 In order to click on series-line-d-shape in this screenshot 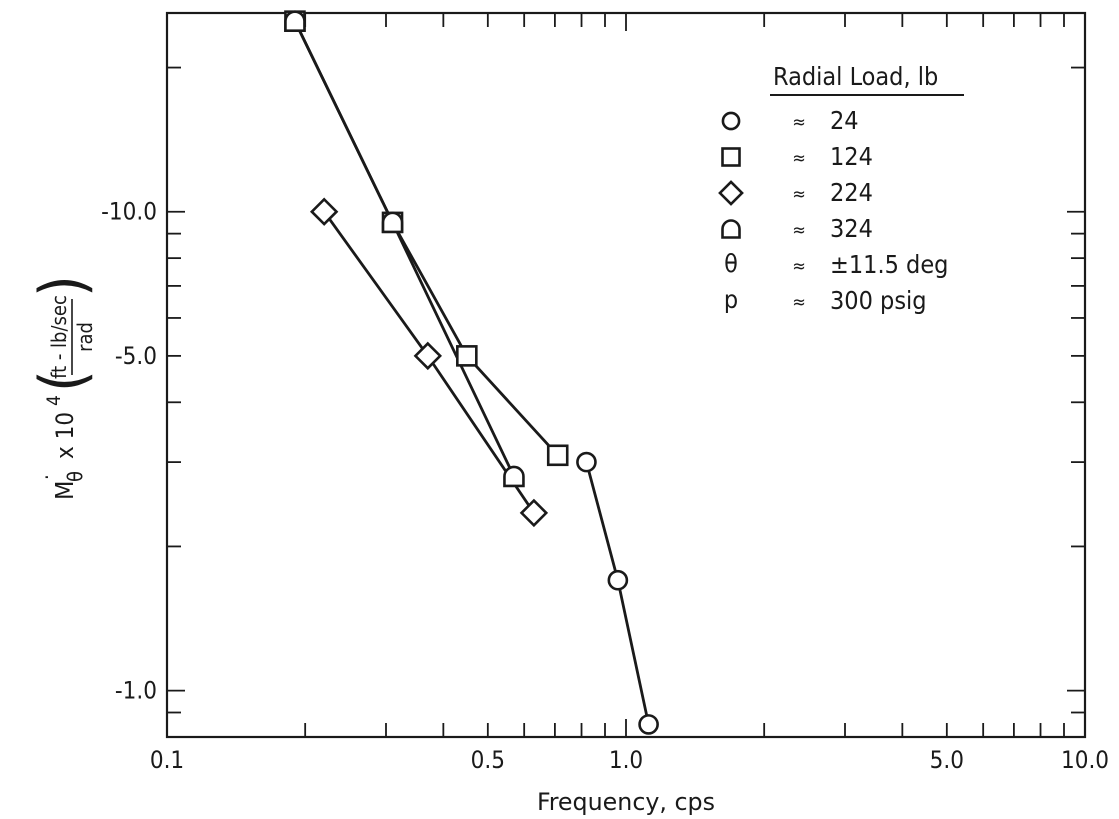, I will do `click(404, 249)`.